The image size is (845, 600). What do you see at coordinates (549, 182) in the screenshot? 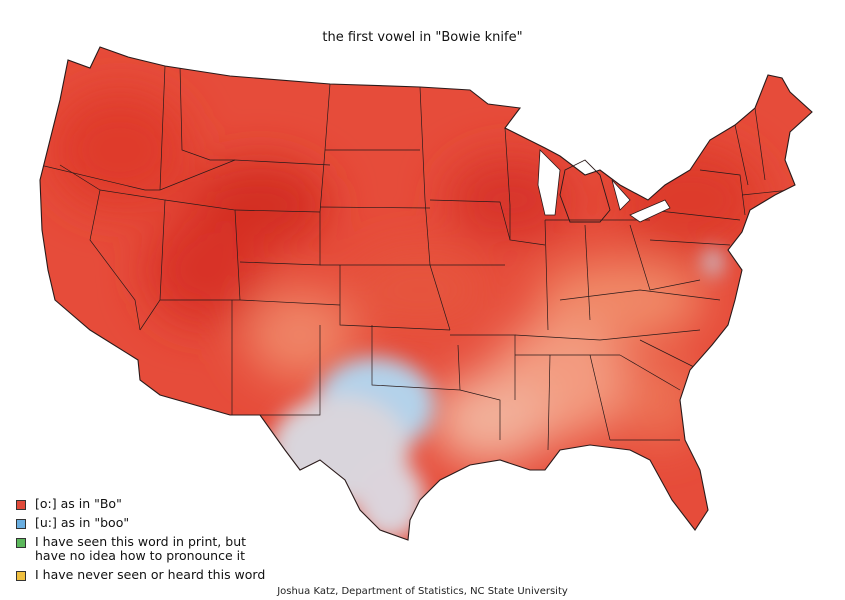
I see `lake-michigan` at bounding box center [549, 182].